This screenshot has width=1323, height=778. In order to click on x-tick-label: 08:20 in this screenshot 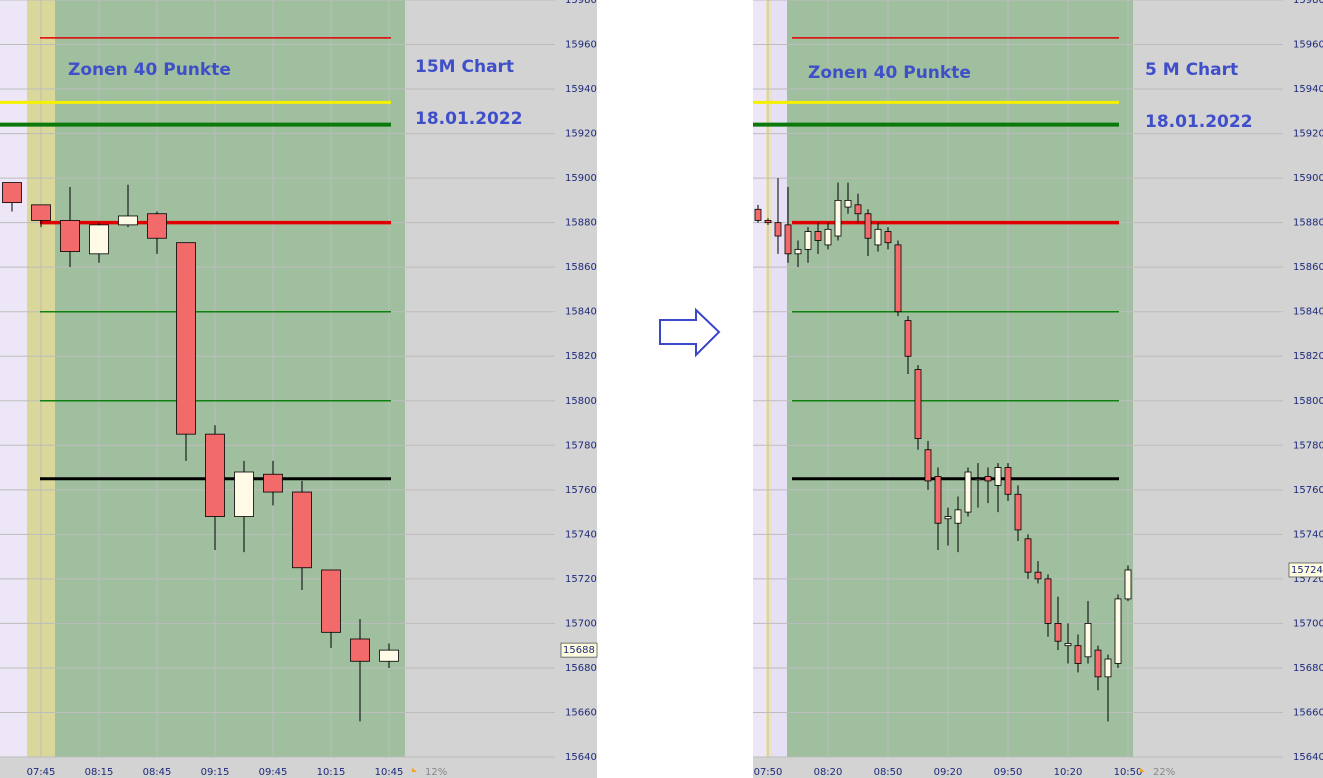, I will do `click(828, 772)`.